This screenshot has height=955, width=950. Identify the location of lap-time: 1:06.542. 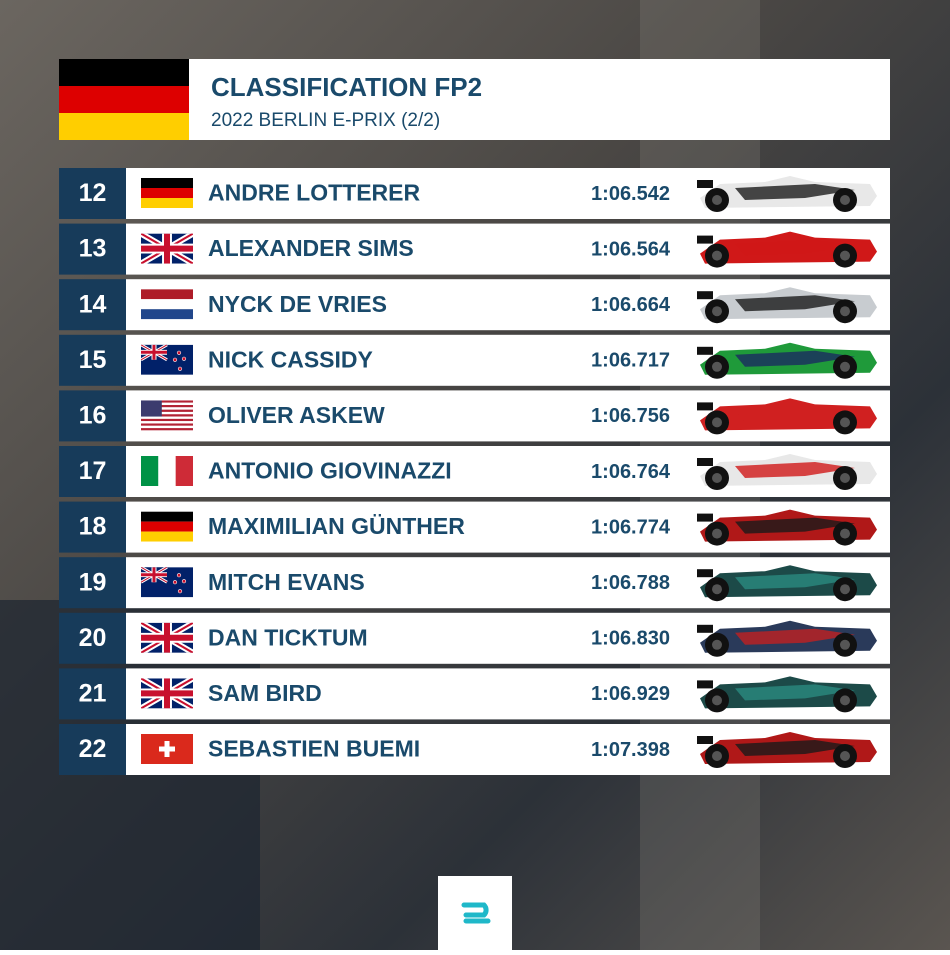
(630, 194).